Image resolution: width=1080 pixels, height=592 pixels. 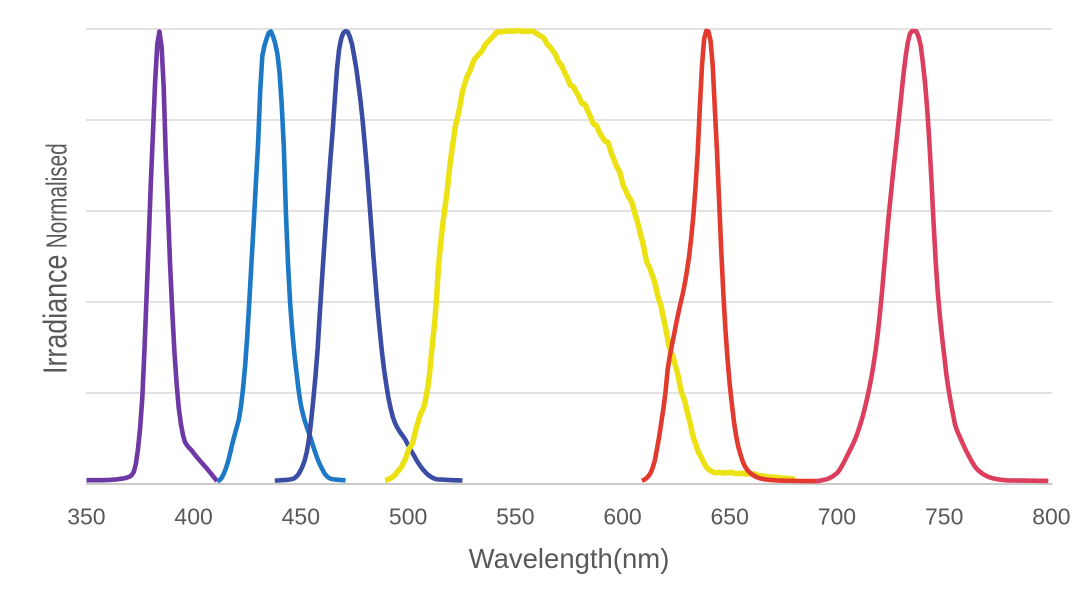 I want to click on svg-text: 350, so click(x=86, y=517).